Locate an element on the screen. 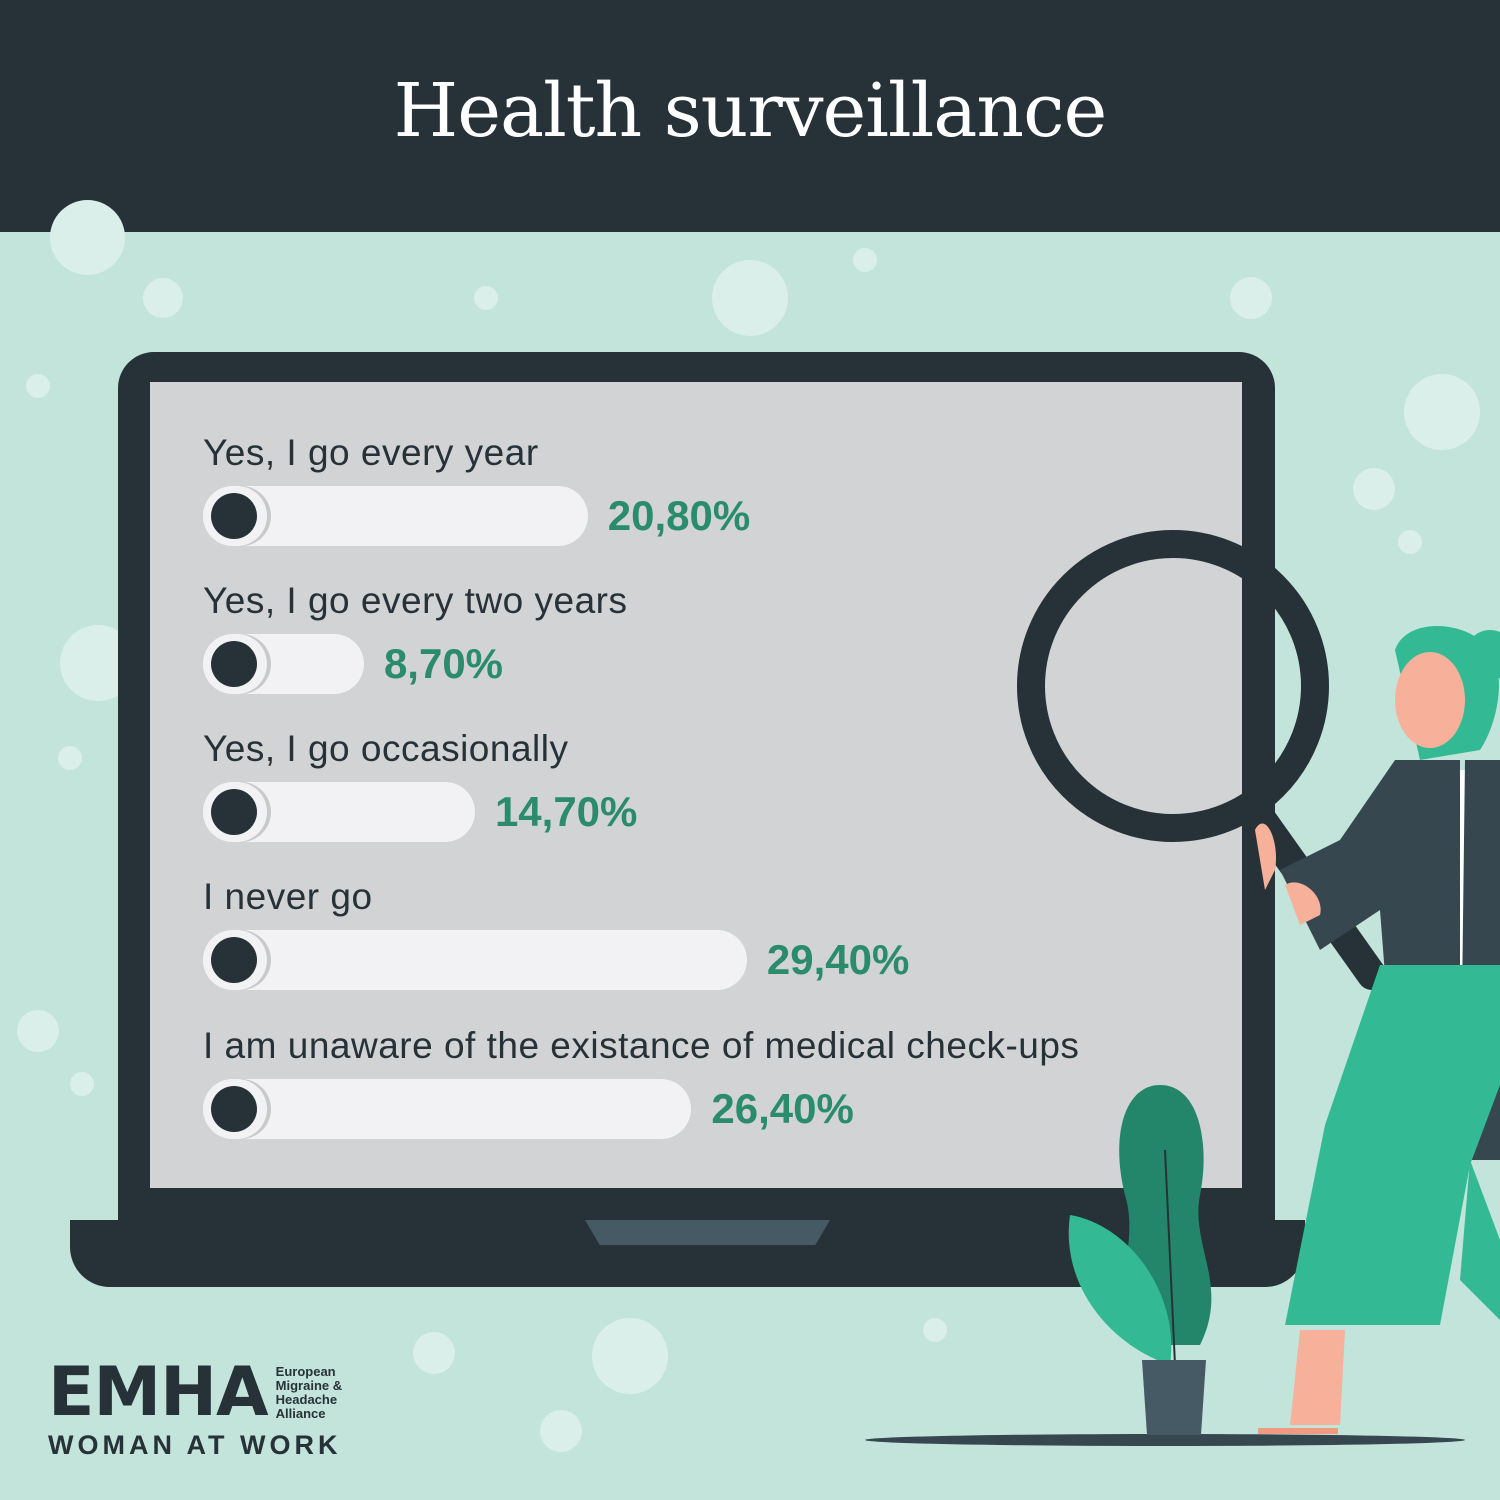 This screenshot has width=1500, height=1500. bar-track: 20,80% is located at coordinates (476, 516).